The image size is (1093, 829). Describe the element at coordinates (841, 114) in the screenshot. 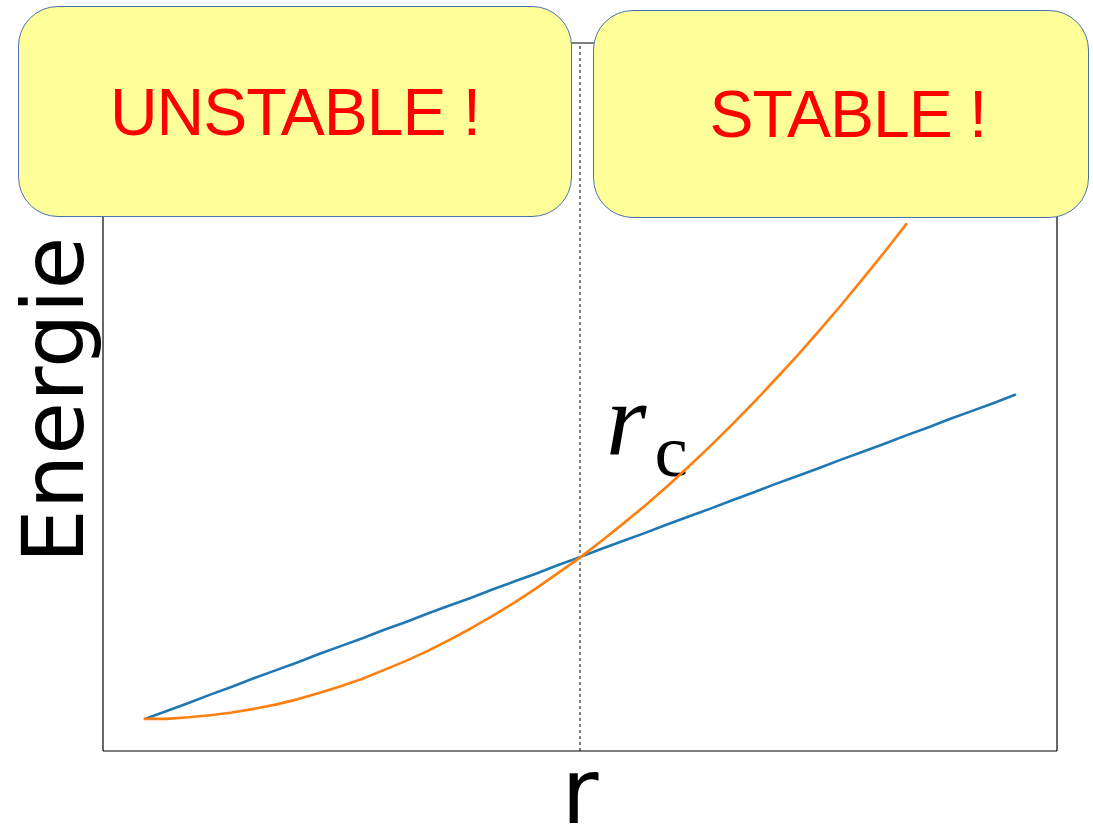

I see `callout-box: STABLE !` at that location.